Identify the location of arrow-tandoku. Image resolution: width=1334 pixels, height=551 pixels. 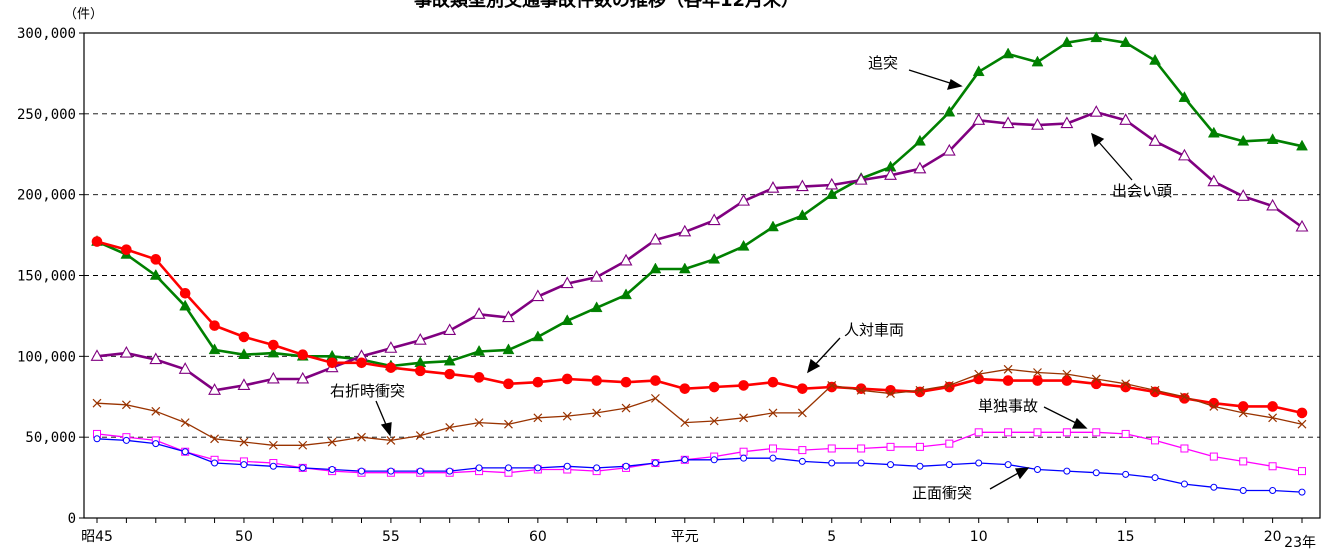
(1061, 415).